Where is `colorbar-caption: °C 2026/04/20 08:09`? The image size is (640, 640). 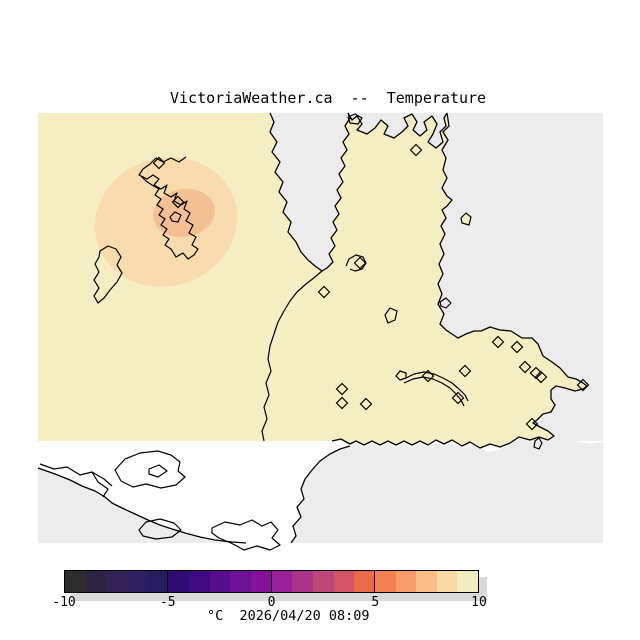
colorbar-caption: °C 2026/04/20 08:09 is located at coordinates (288, 616).